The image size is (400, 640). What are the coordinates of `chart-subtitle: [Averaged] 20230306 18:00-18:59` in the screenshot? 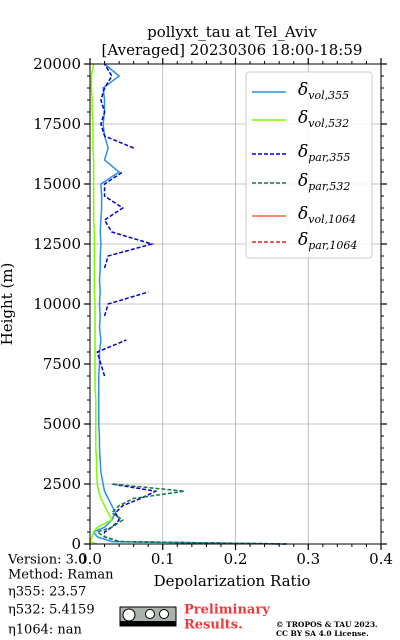 It's located at (232, 50).